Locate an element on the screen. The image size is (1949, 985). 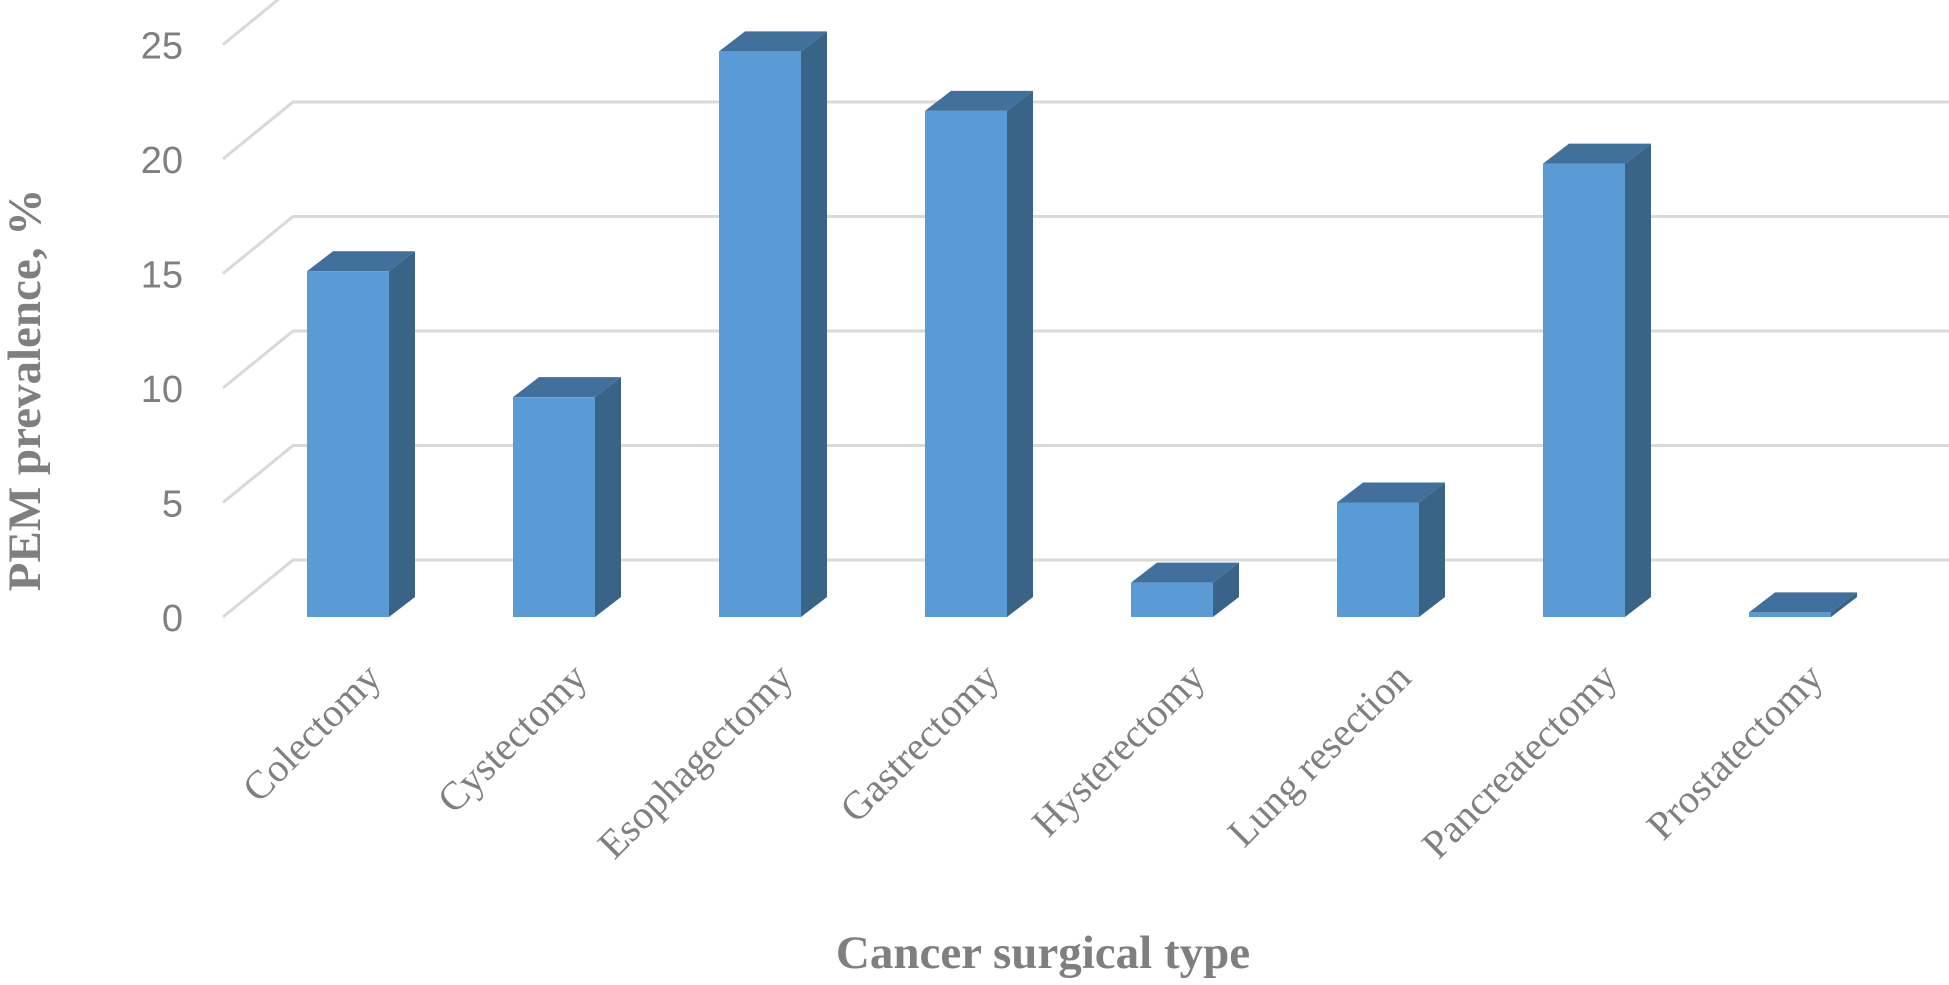
bar-prostatectomy is located at coordinates (1803, 604).